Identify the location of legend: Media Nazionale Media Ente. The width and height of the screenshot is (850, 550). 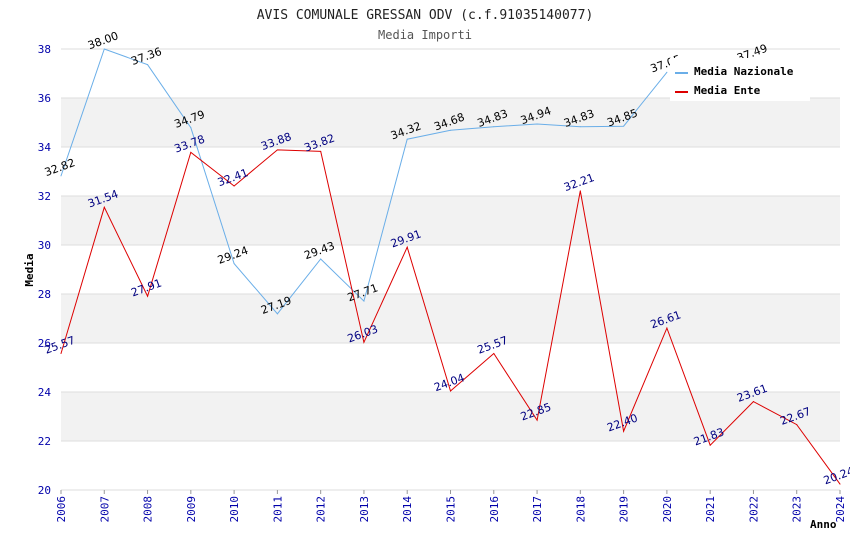
(740, 79).